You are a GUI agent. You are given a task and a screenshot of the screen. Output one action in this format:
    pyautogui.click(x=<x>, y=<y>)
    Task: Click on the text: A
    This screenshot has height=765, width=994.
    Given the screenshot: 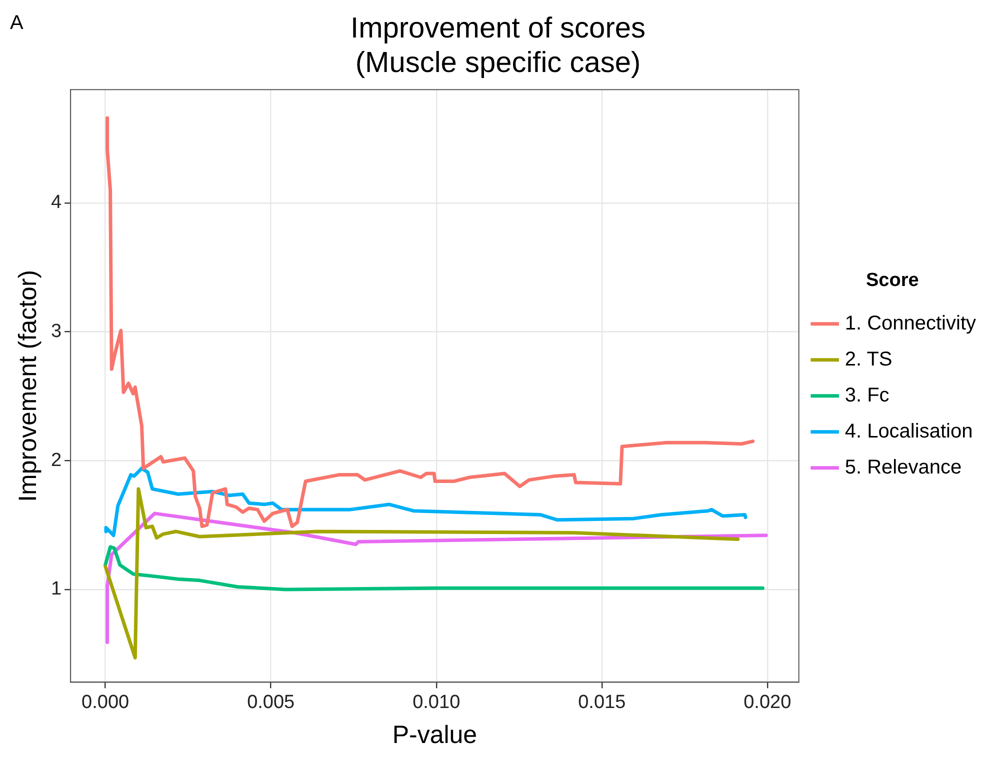 What is the action you would take?
    pyautogui.click(x=17, y=23)
    